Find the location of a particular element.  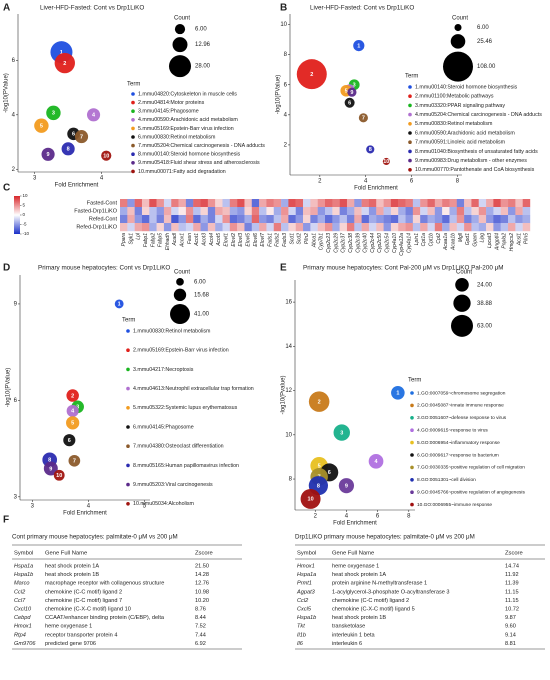

size-legend-title: Count is located at coordinates (182, 19).